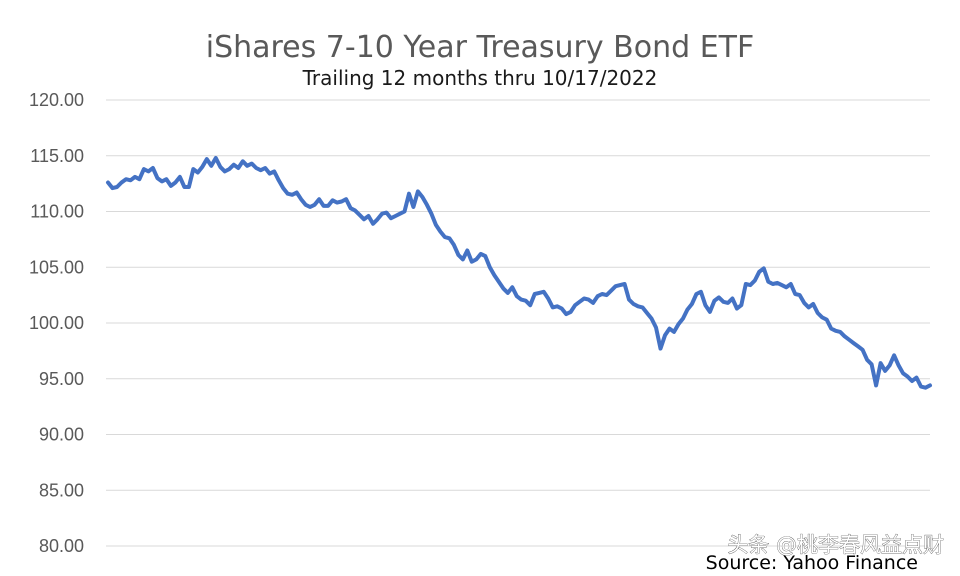 The image size is (960, 576). Describe the element at coordinates (480, 47) in the screenshot. I see `chart-title: iShares 7-10 Year Treasury Bond ETF` at that location.